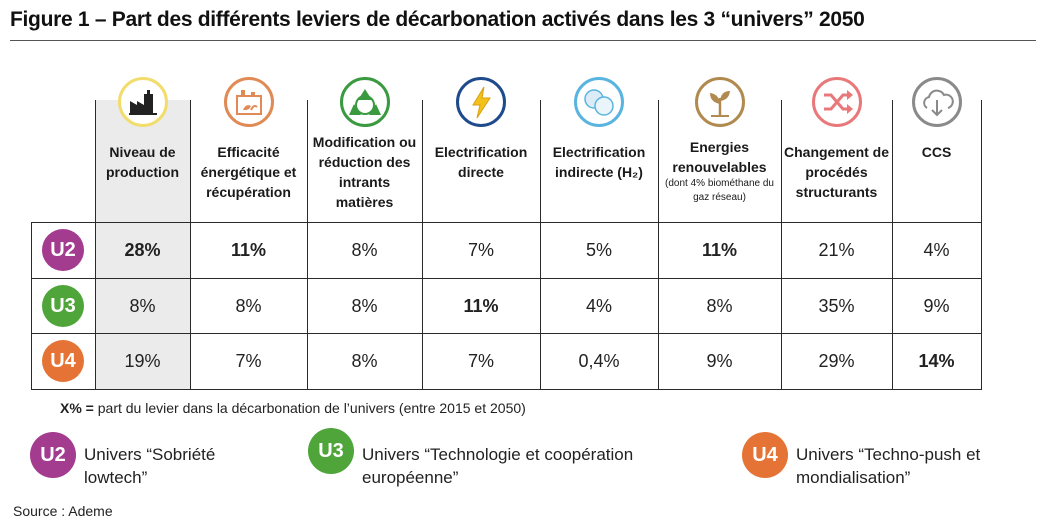 The height and width of the screenshot is (521, 1042). Describe the element at coordinates (248, 102) in the screenshot. I see `efficient-factory-icon` at that location.